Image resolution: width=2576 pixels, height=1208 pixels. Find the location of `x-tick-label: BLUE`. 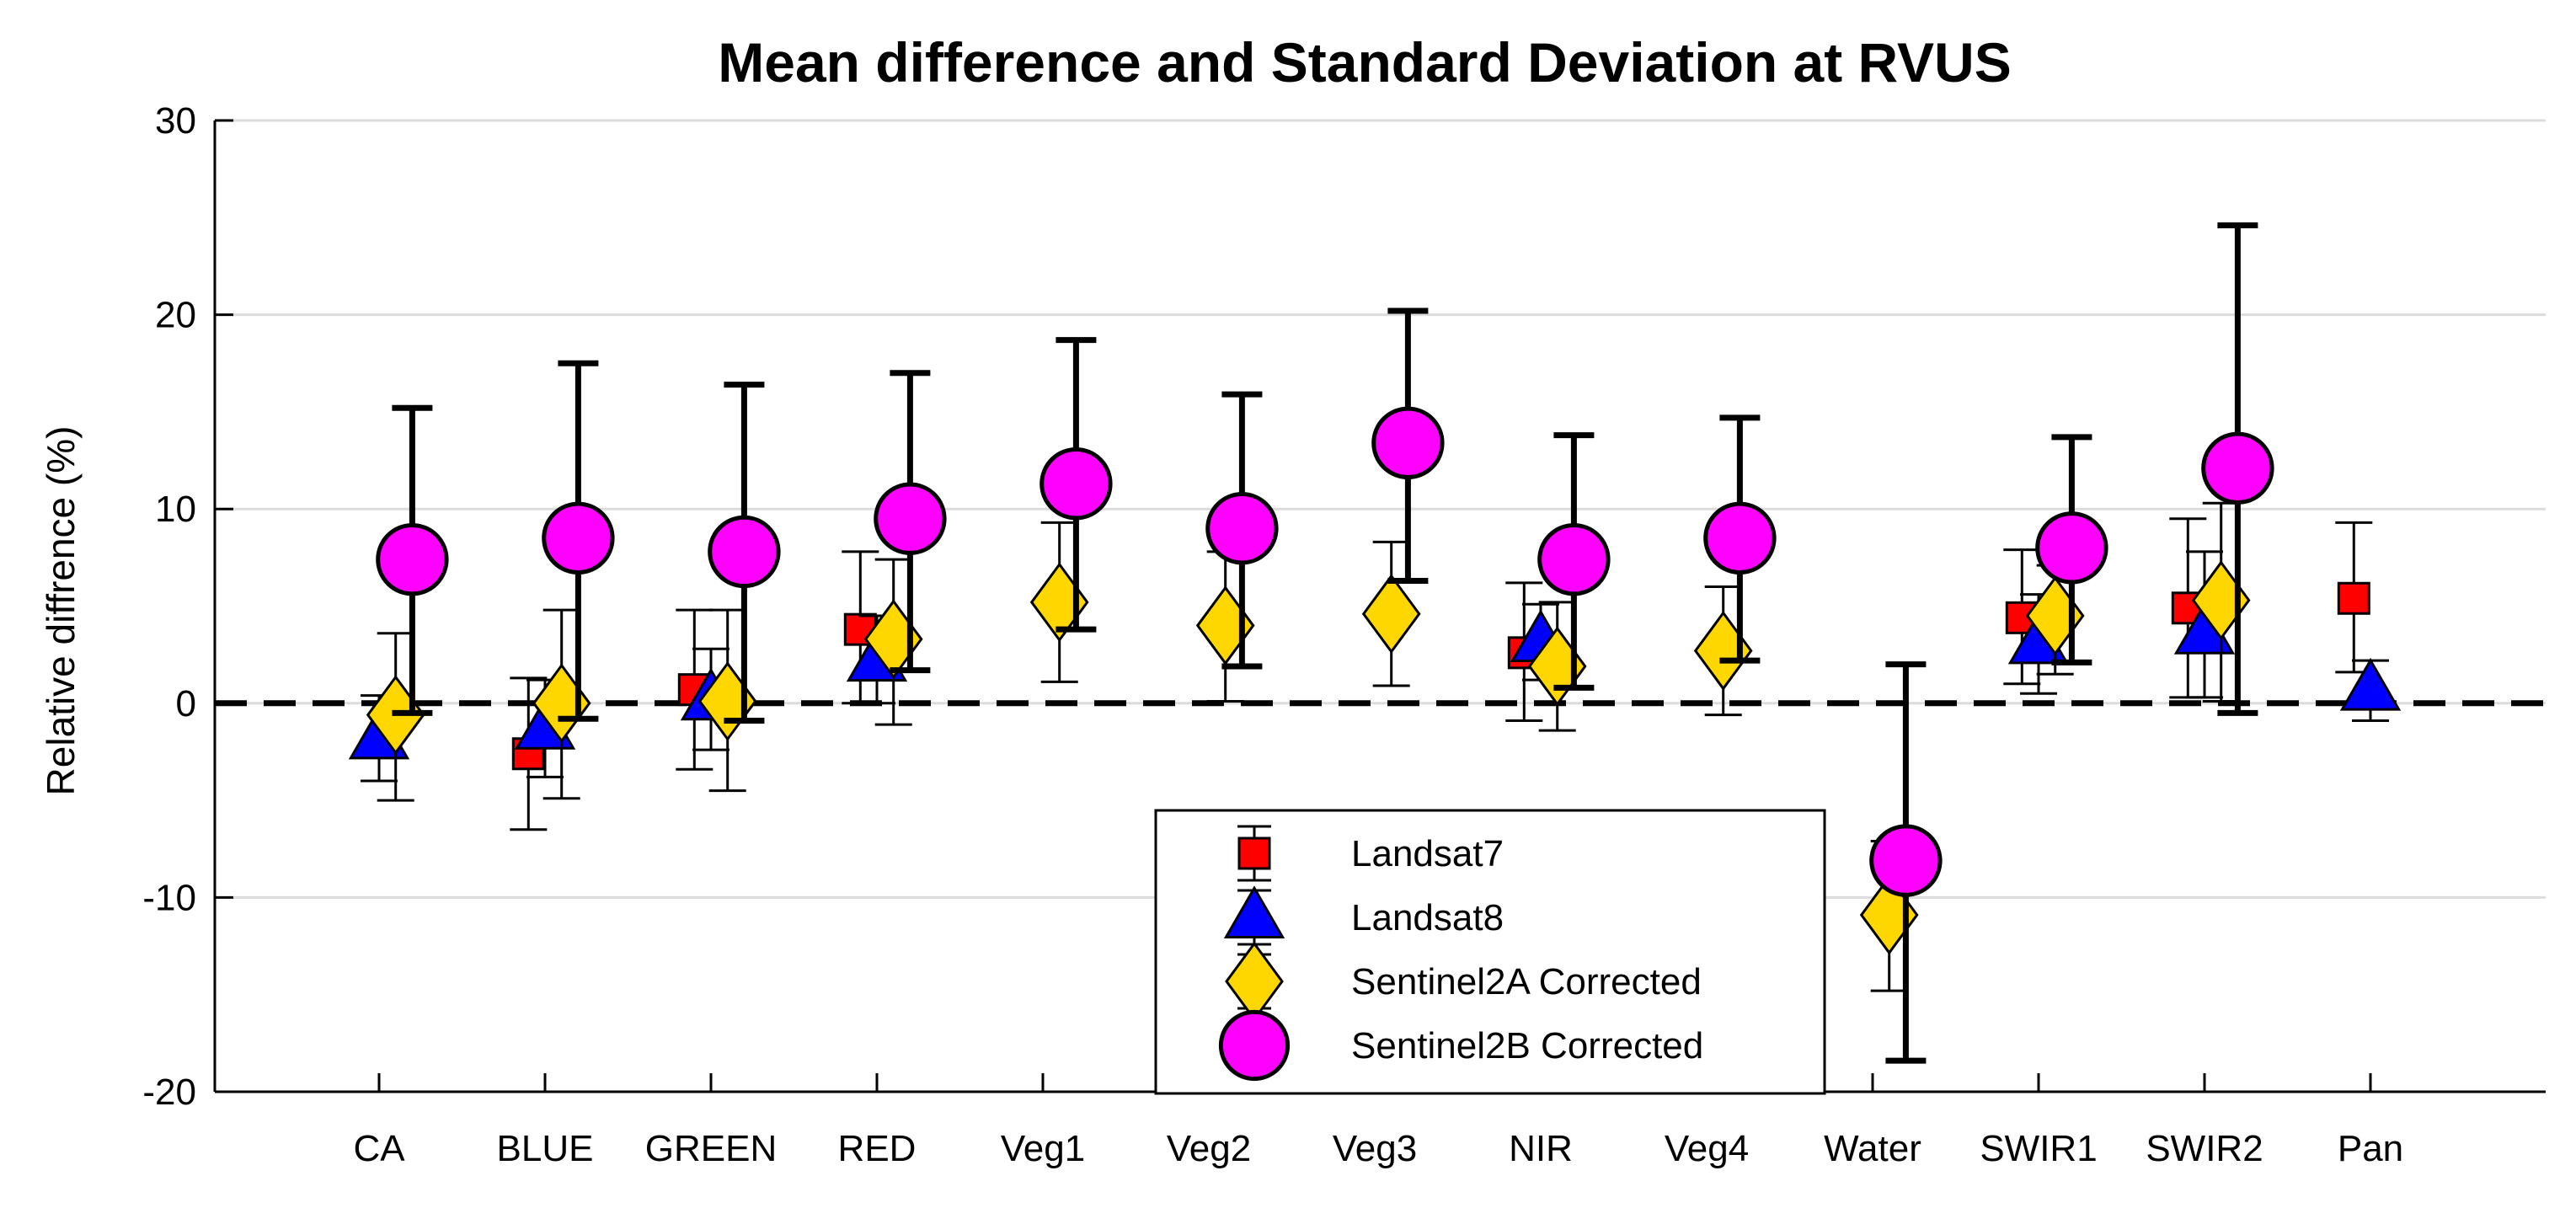

x-tick-label: BLUE is located at coordinates (545, 1148).